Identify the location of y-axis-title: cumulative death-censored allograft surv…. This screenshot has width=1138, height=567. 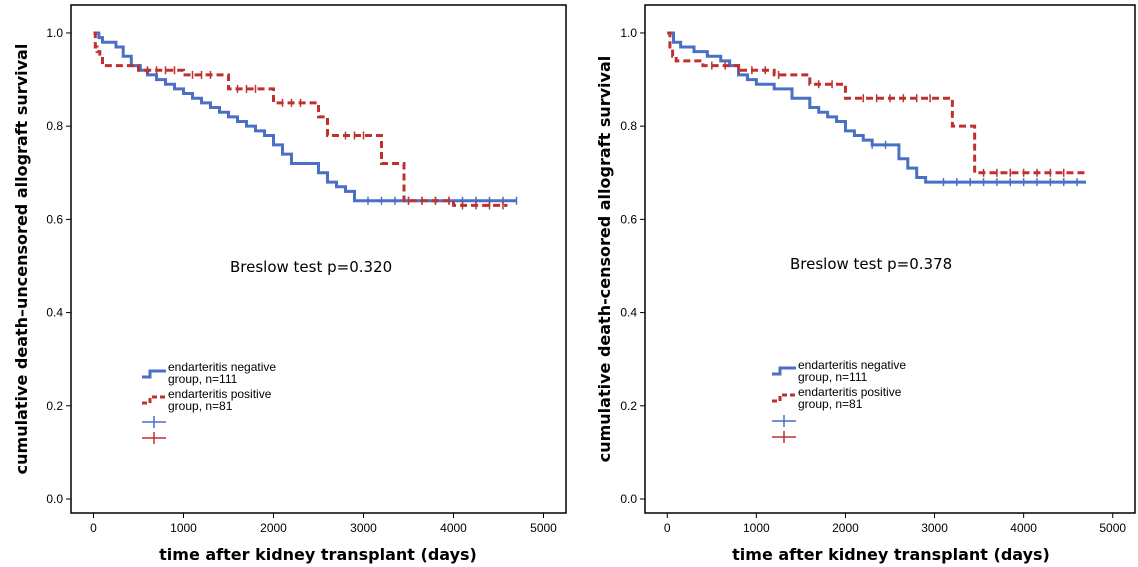
(604, 259).